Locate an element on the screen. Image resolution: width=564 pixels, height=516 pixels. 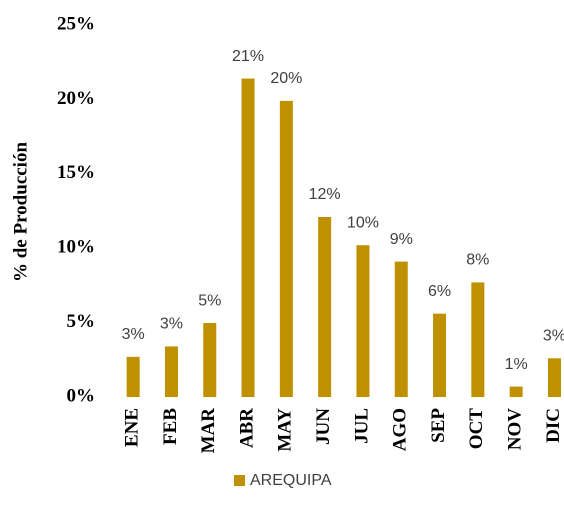
y-tick-label: 20% is located at coordinates (76, 98).